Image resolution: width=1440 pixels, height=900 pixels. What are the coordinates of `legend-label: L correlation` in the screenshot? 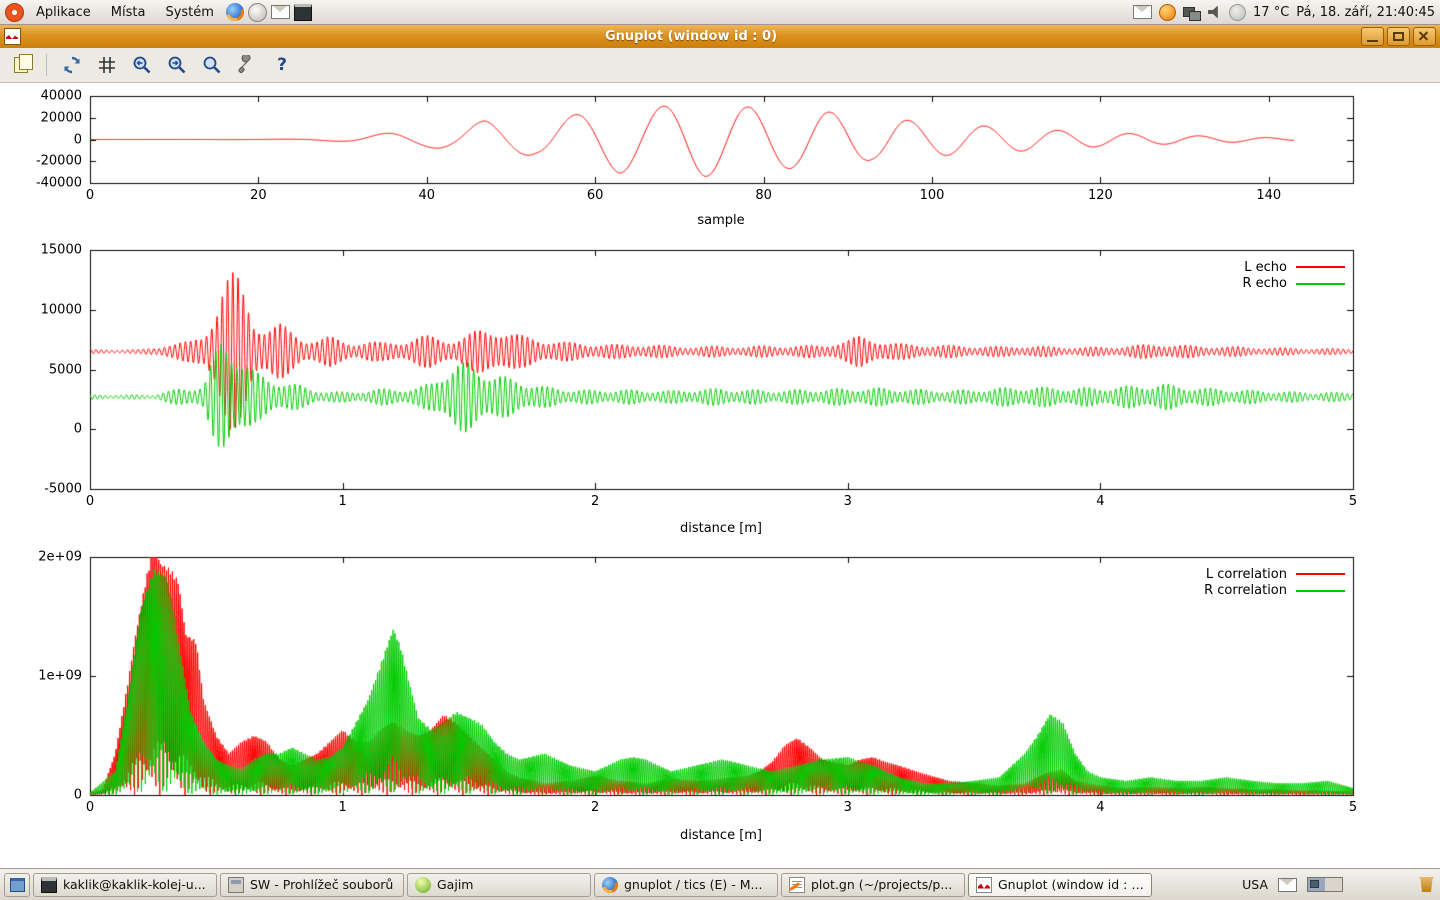 It's located at (1246, 574).